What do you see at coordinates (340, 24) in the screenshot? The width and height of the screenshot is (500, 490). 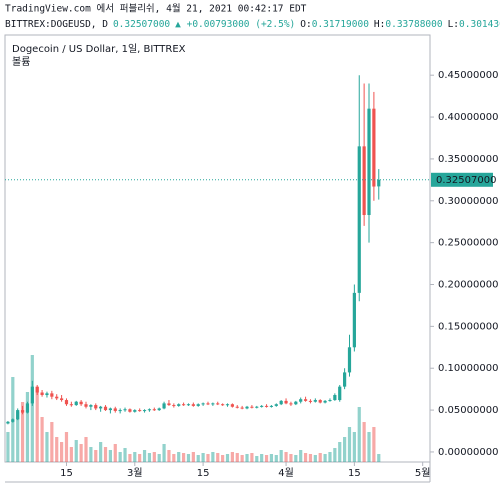 I see `field-value: 0.31719000` at bounding box center [340, 24].